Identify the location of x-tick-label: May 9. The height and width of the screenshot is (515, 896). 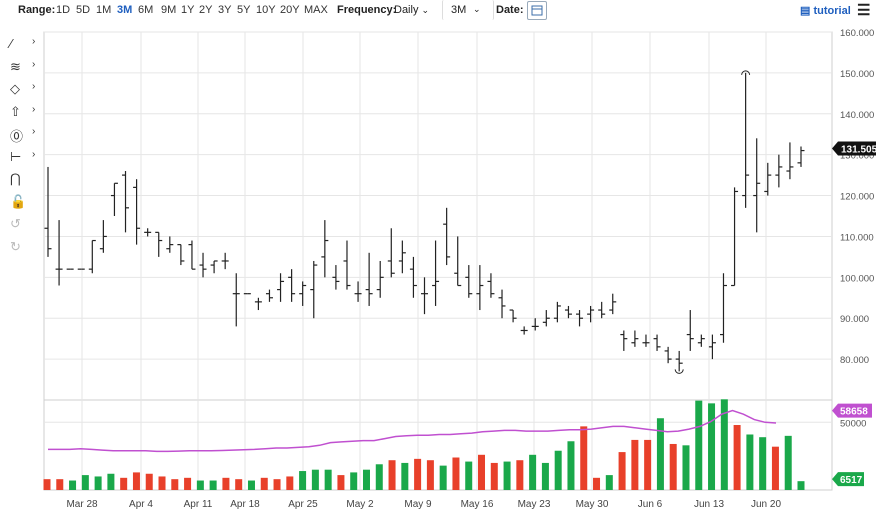
(418, 504).